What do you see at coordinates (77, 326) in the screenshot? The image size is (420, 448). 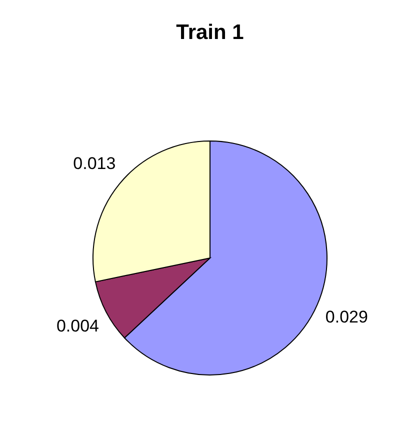 I see `data-label: 0.004` at bounding box center [77, 326].